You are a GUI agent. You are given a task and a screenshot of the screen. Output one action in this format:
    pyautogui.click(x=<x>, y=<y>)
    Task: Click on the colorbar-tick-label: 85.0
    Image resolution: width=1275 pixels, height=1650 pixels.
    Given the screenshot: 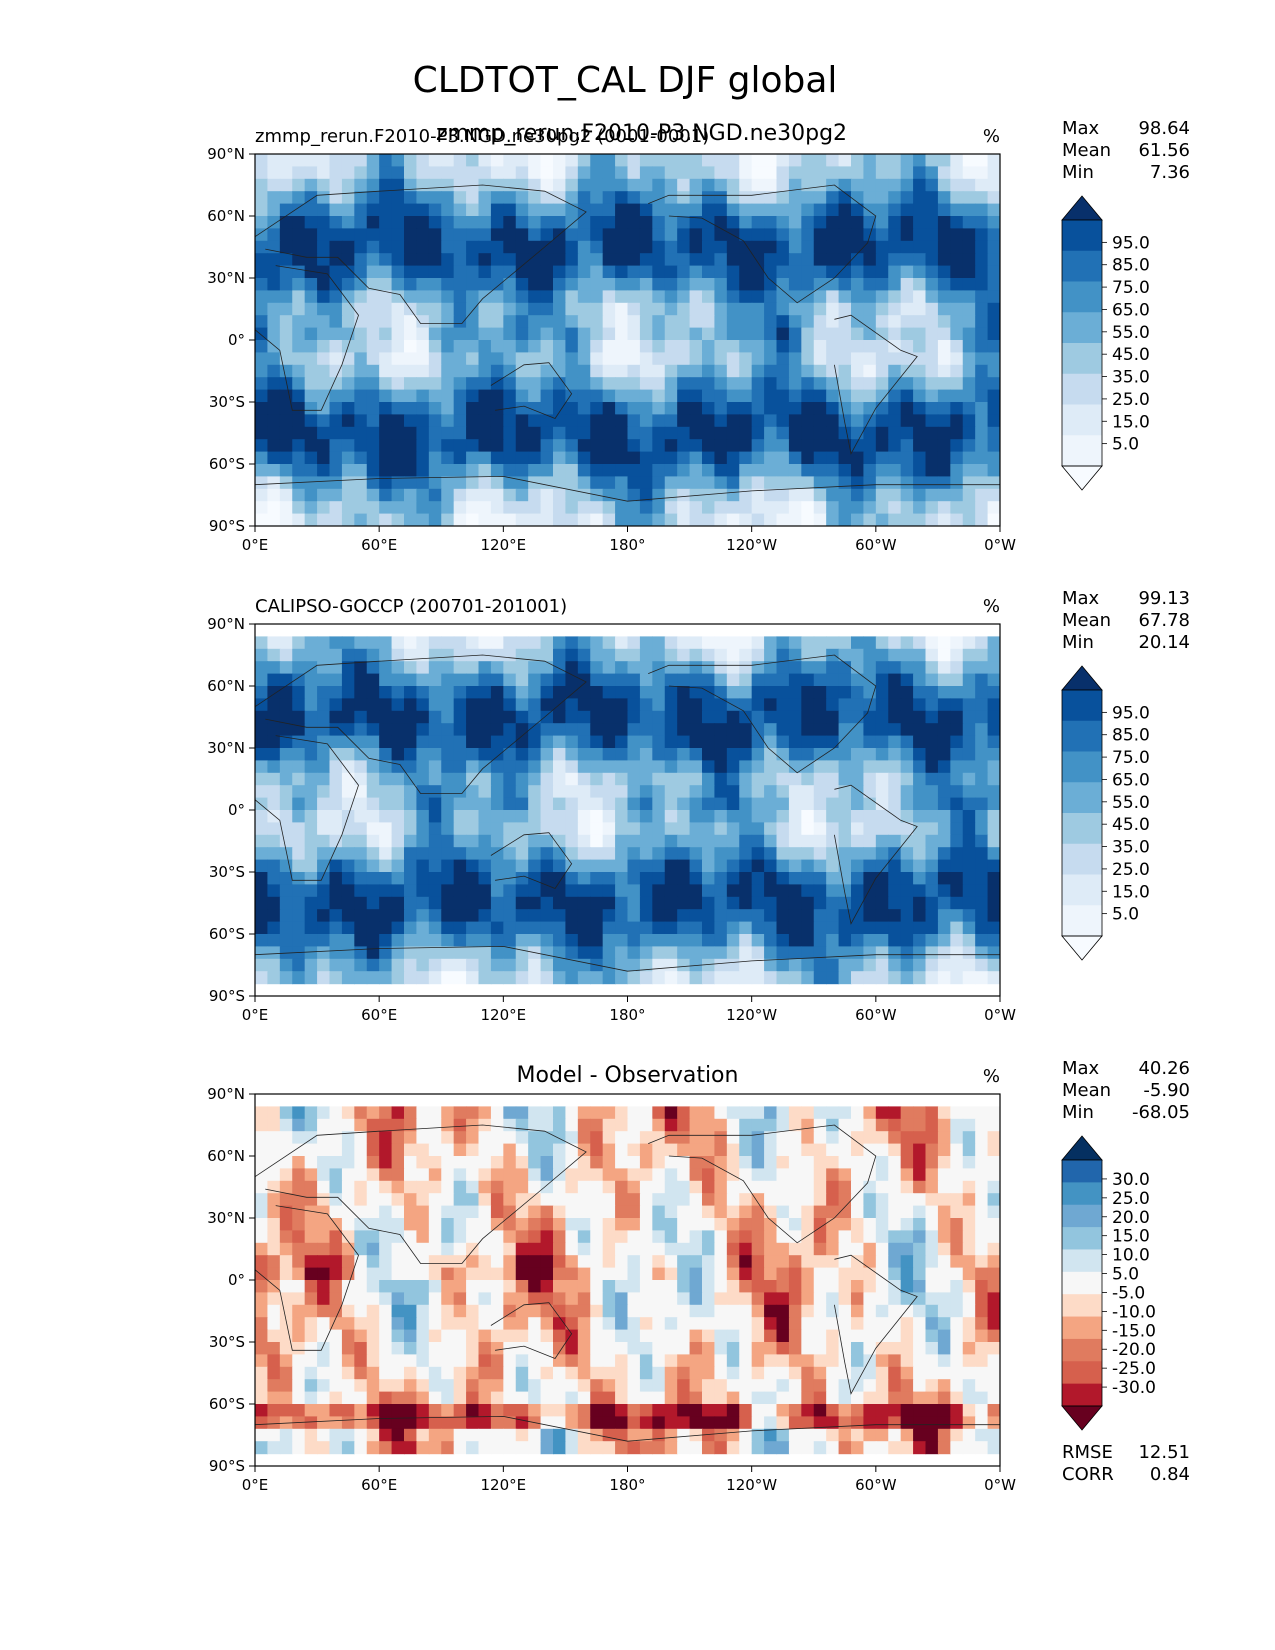 What is the action you would take?
    pyautogui.click(x=1131, y=736)
    